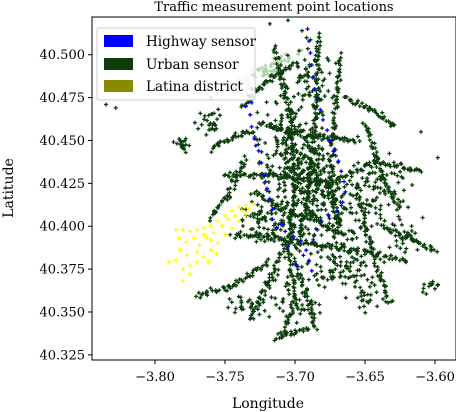 Image resolution: width=456 pixels, height=412 pixels. I want to click on faint-cluster-point, so click(265, 68).